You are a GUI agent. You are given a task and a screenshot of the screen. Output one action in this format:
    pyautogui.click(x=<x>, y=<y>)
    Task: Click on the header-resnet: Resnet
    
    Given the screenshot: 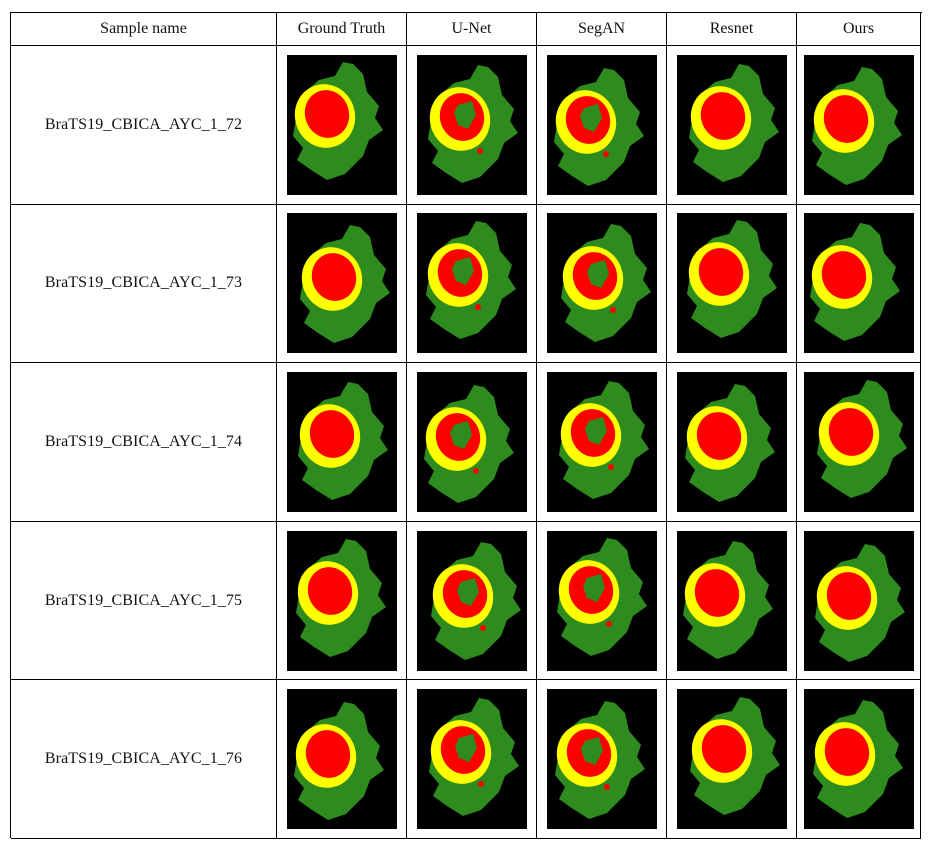 What is the action you would take?
    pyautogui.click(x=732, y=29)
    